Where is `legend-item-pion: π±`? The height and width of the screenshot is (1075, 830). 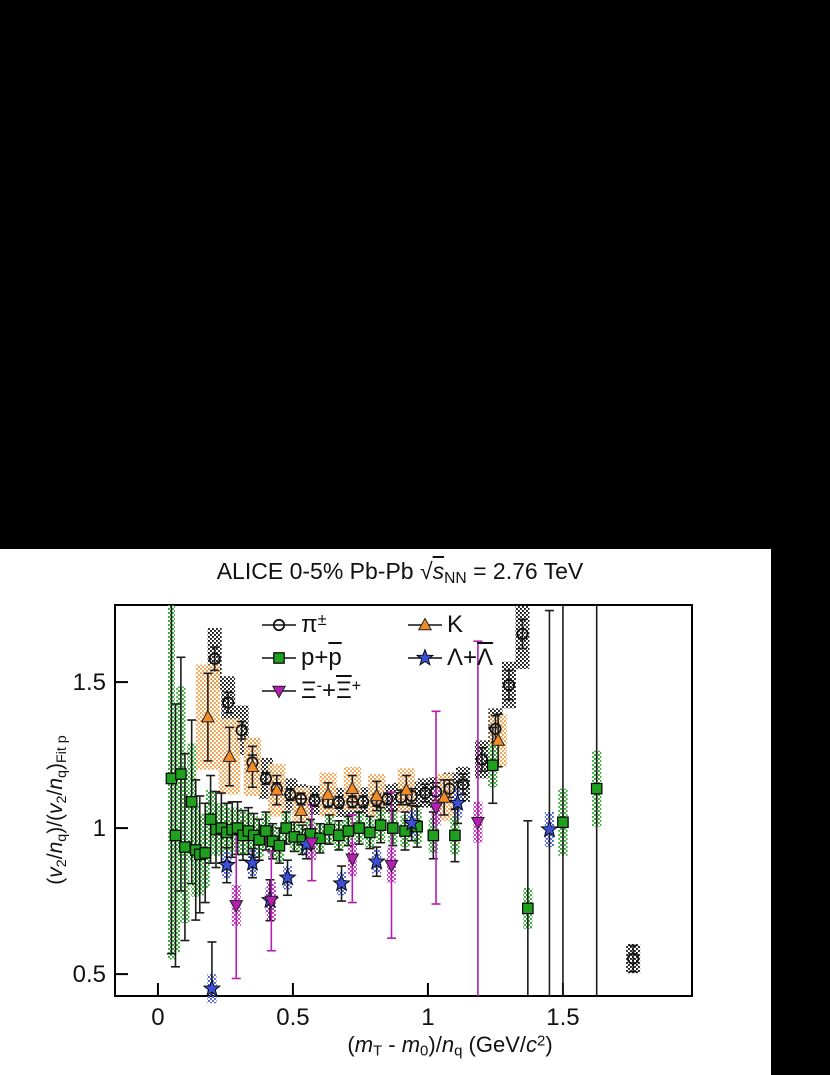
legend-item-pion: π± is located at coordinates (293, 625).